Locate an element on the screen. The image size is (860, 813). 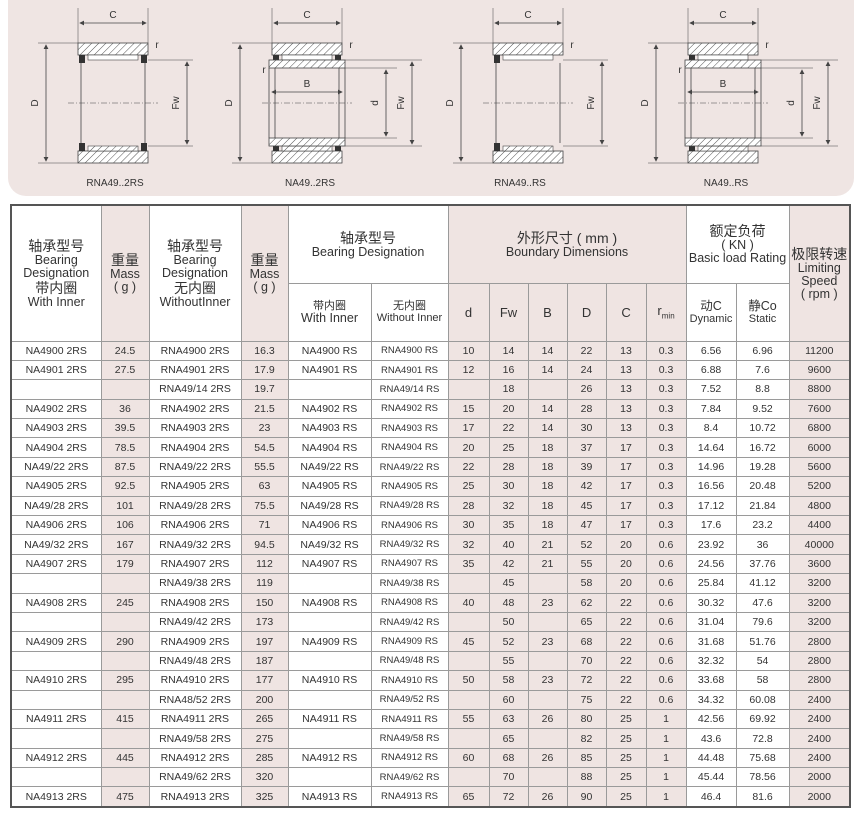
header-dim-fw: Fw is located at coordinates (508, 312).